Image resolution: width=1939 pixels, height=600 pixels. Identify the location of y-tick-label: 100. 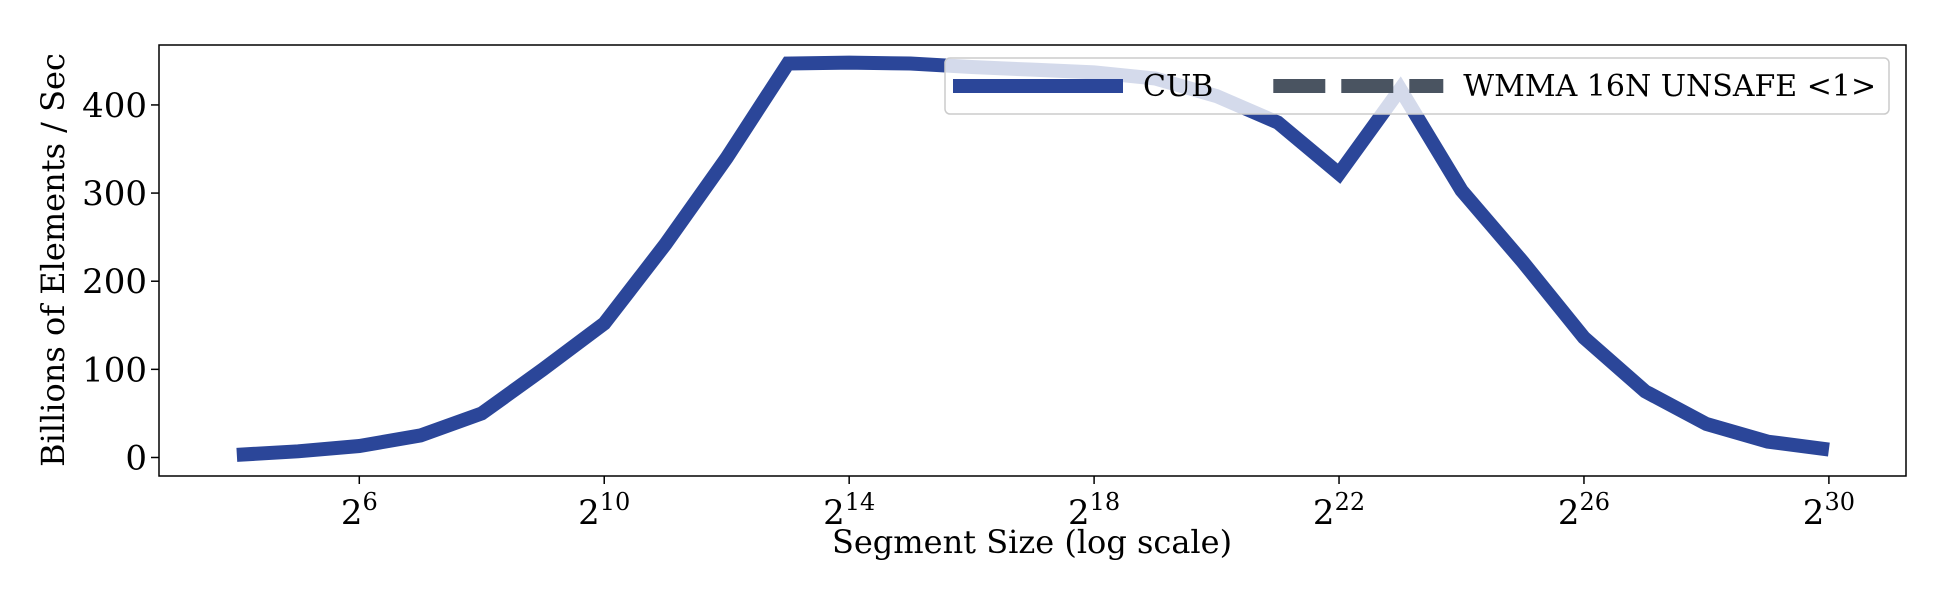
(114, 370).